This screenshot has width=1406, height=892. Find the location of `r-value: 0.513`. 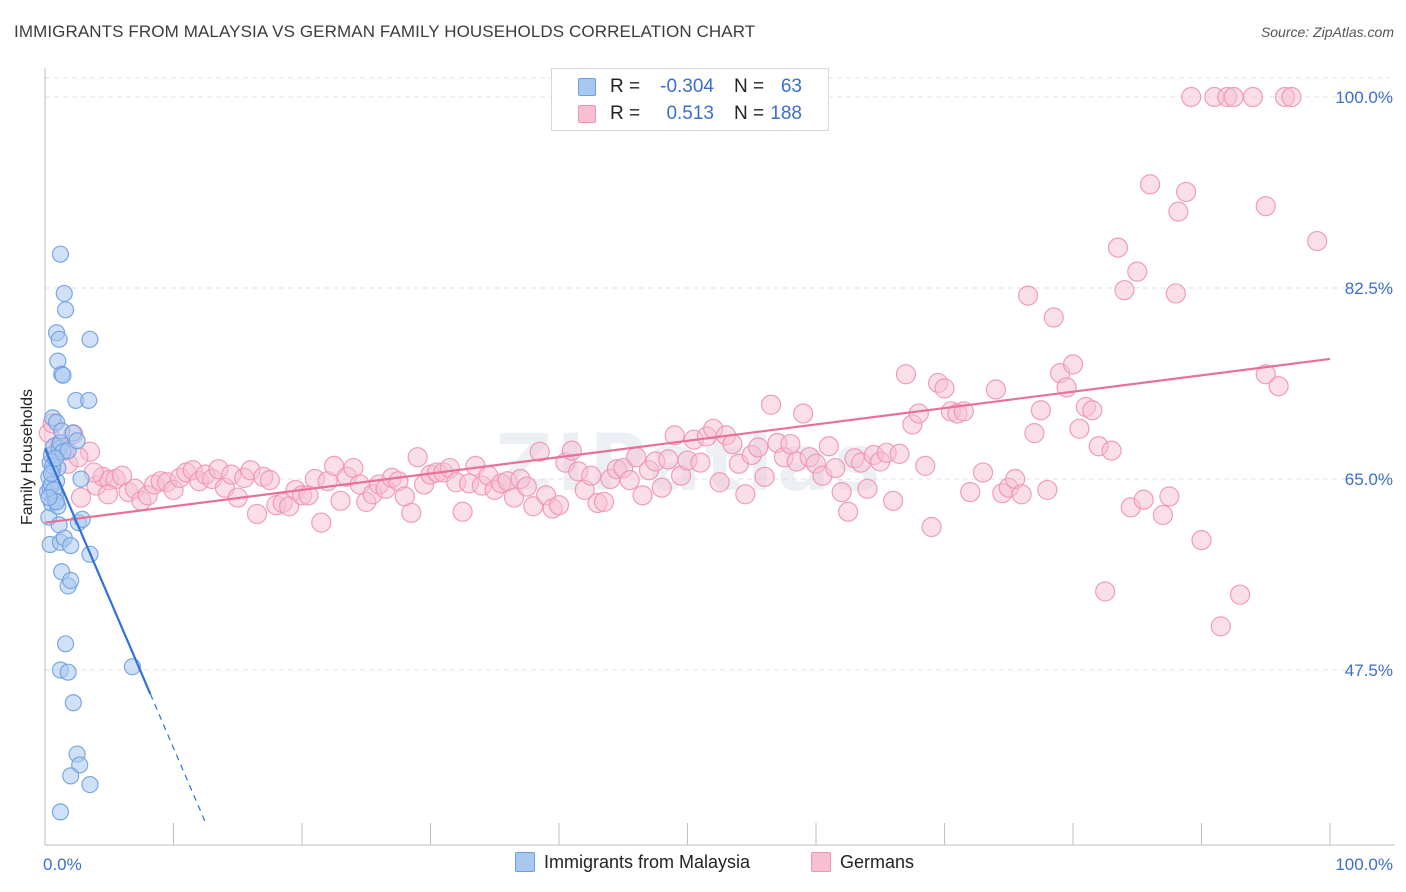

r-value: 0.513 is located at coordinates (690, 113).